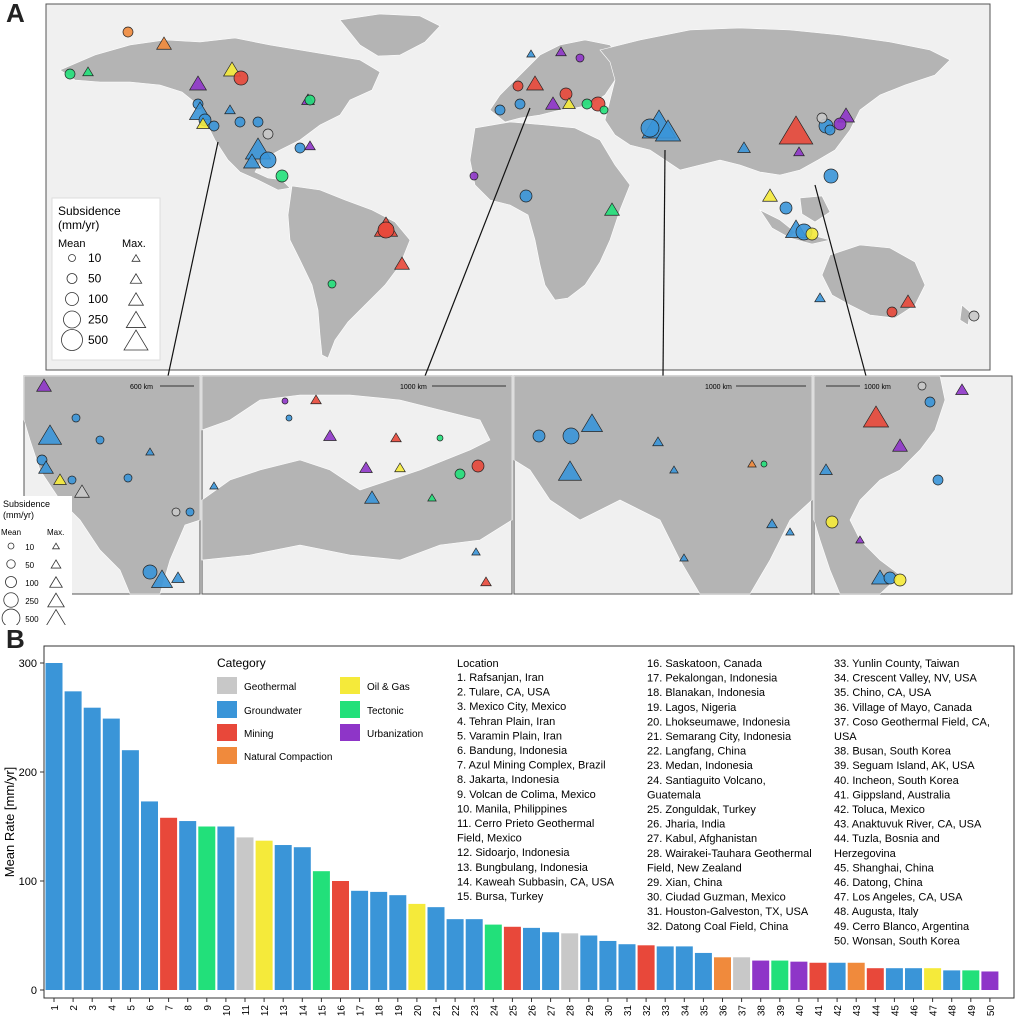 This screenshot has height=1024, width=1016. What do you see at coordinates (273, 711) in the screenshot?
I see `legend-label: Groundwater` at bounding box center [273, 711].